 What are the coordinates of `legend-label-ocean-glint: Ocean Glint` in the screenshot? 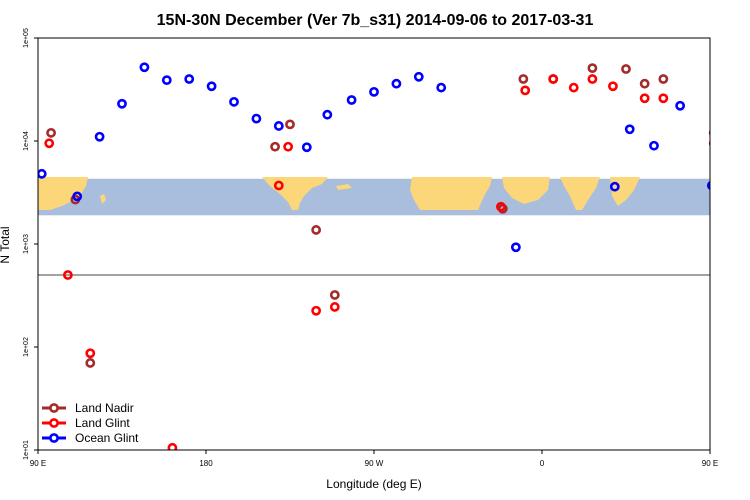 It's located at (107, 438).